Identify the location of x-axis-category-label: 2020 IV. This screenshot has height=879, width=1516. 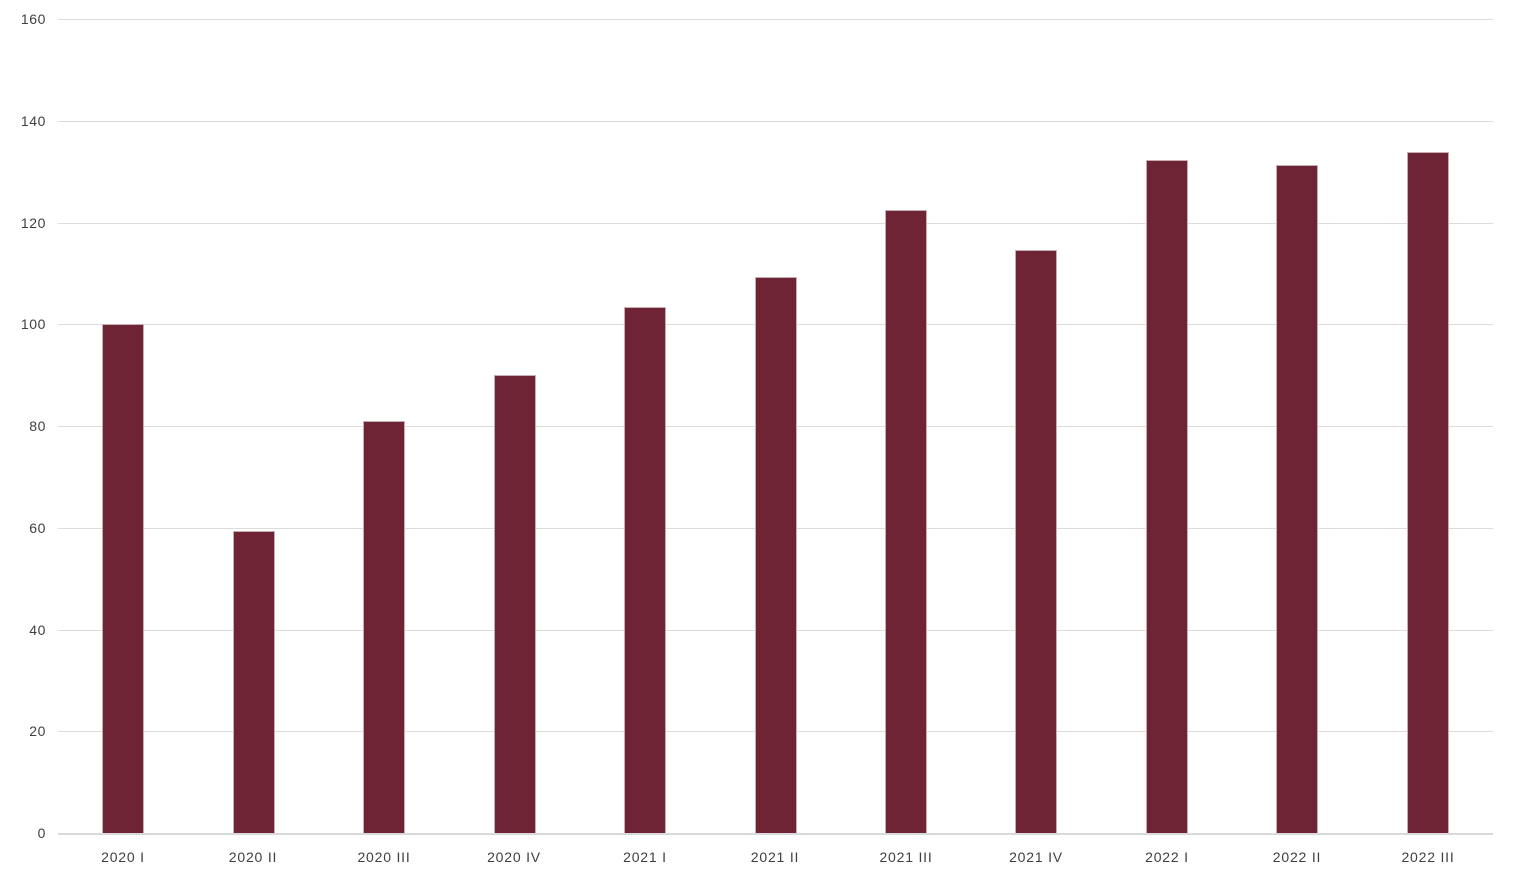
(514, 857).